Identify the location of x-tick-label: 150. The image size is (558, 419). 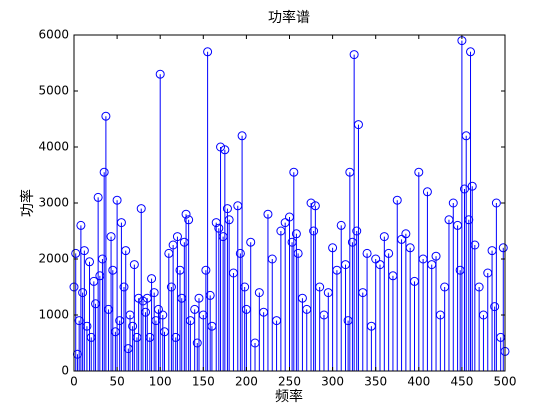
(203, 382).